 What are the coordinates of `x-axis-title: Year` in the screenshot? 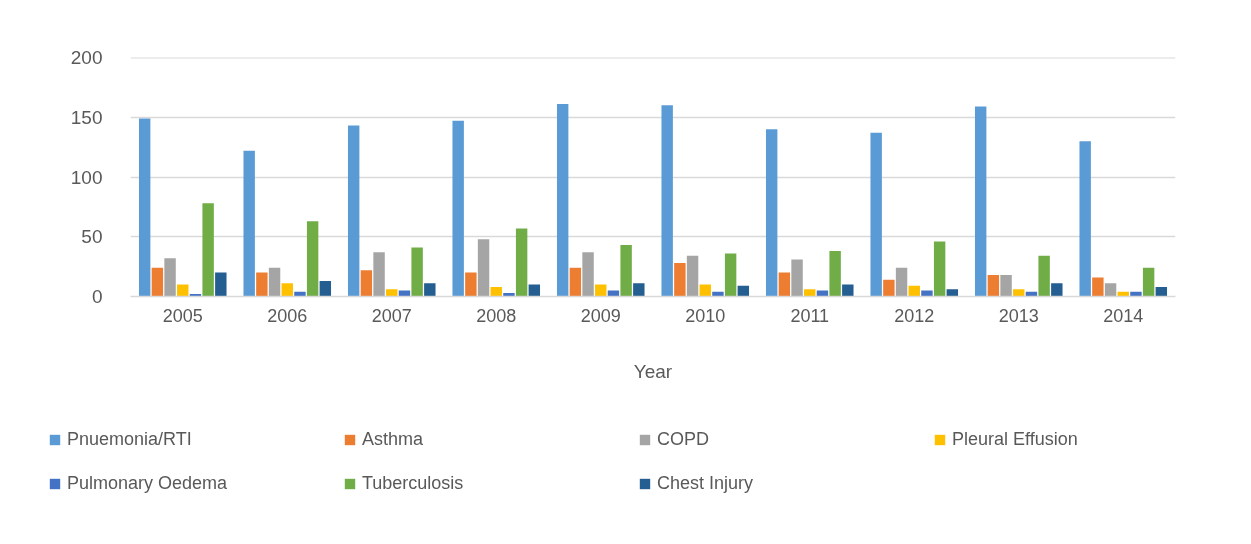 It's located at (653, 371).